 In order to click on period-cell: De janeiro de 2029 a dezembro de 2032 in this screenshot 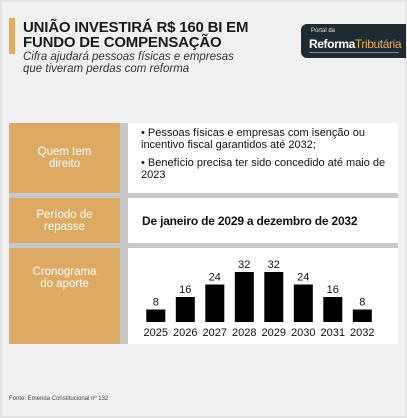, I will do `click(263, 220)`.